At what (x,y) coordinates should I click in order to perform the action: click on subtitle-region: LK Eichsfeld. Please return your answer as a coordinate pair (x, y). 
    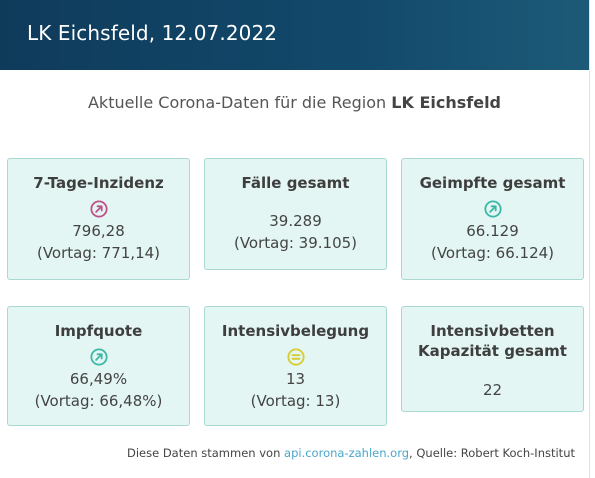
    Looking at the image, I should click on (446, 102).